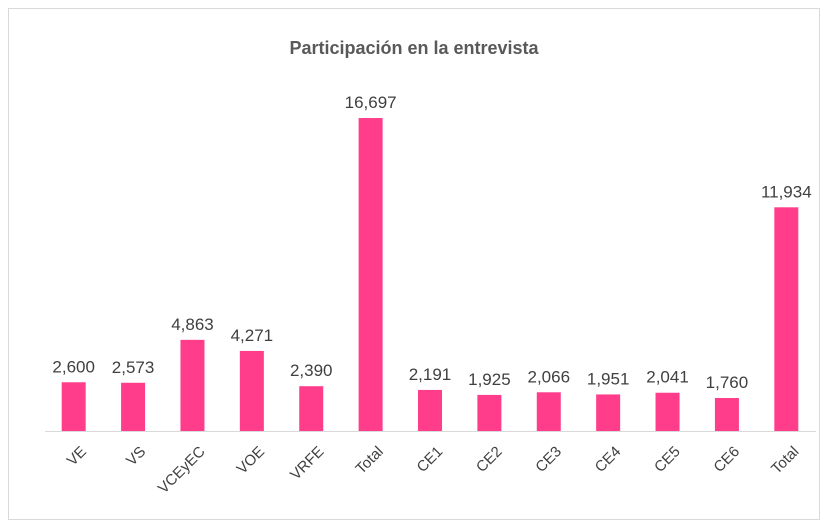  What do you see at coordinates (133, 367) in the screenshot?
I see `data-label: 2,573` at bounding box center [133, 367].